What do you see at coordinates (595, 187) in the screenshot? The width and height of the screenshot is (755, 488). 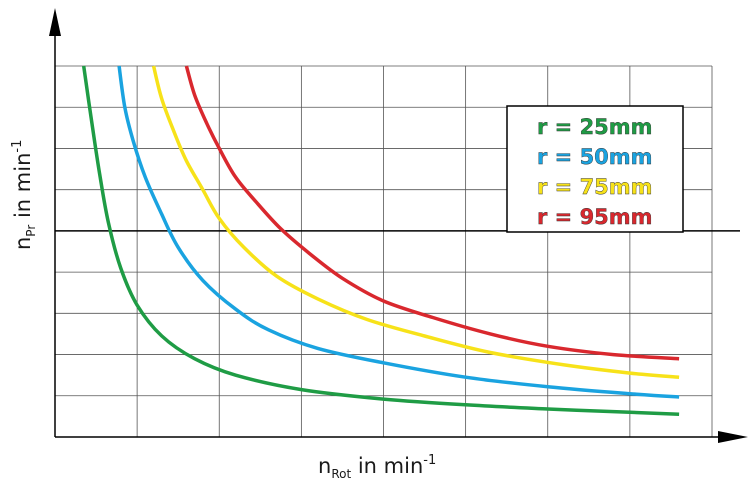 I see `legend-entry-3: r = 75mm` at bounding box center [595, 187].